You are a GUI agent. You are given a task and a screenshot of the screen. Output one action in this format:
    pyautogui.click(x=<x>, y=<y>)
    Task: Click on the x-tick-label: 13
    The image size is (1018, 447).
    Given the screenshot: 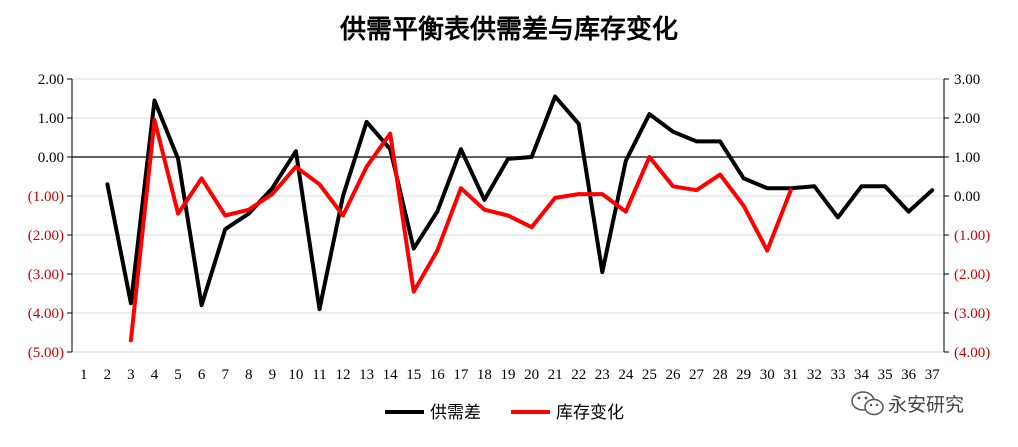 What is the action you would take?
    pyautogui.click(x=366, y=375)
    